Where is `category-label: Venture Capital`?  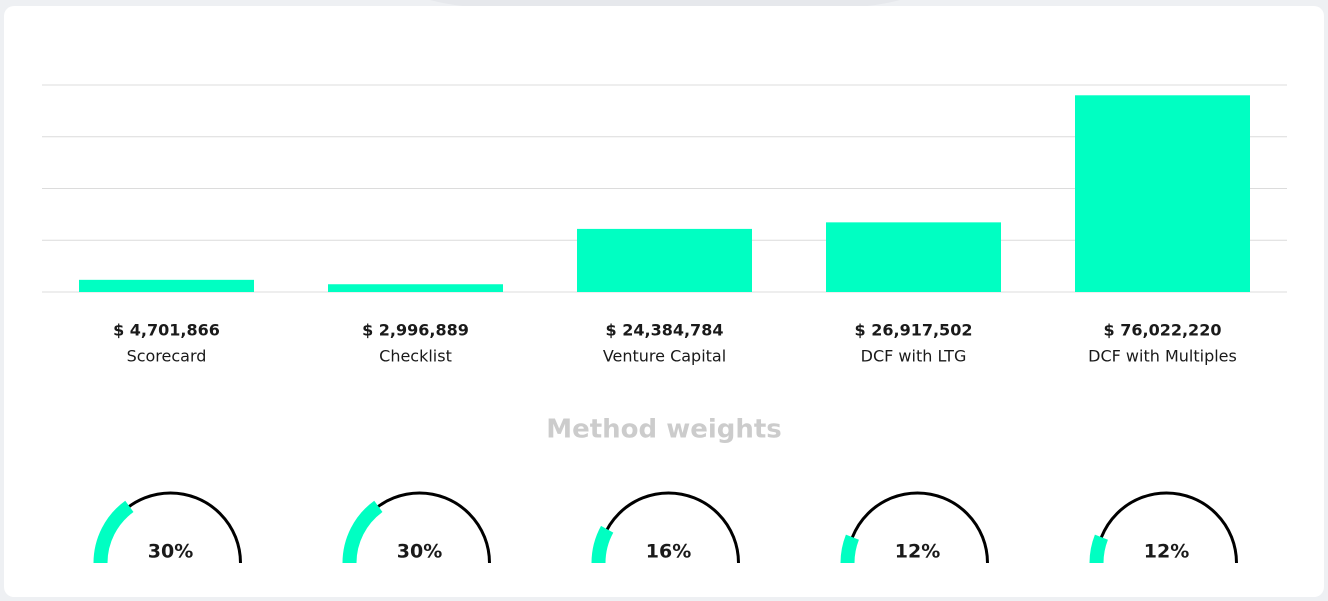 category-label: Venture Capital is located at coordinates (664, 356).